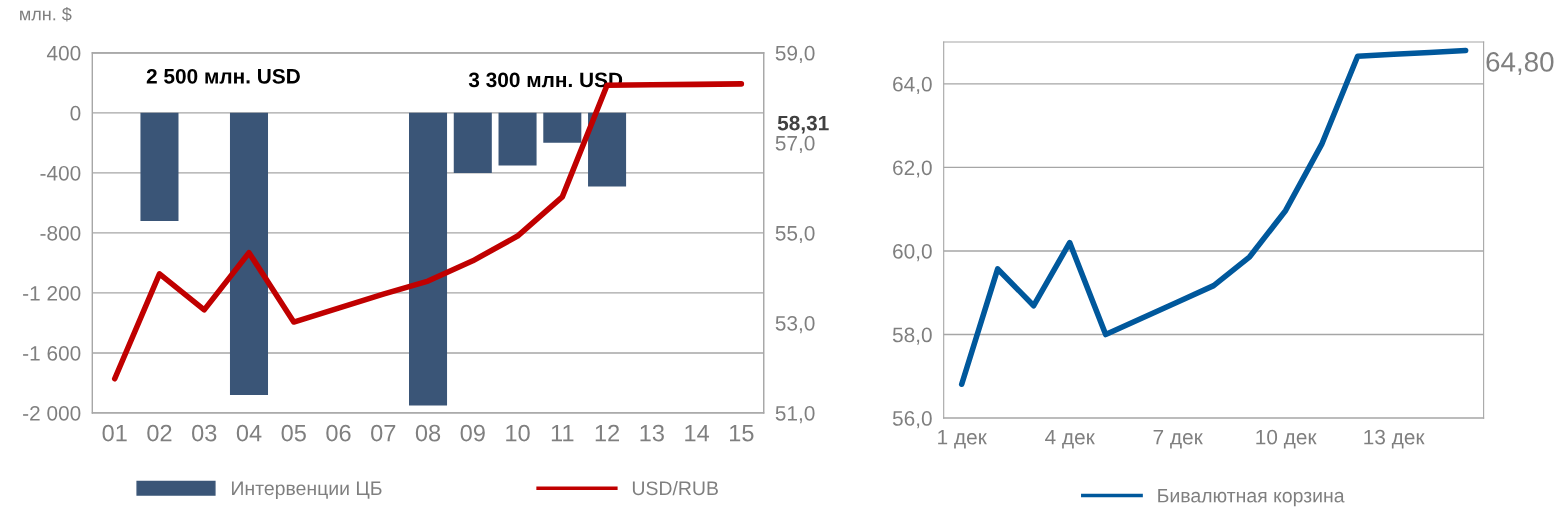  I want to click on y-tick-label: 400, so click(63, 53).